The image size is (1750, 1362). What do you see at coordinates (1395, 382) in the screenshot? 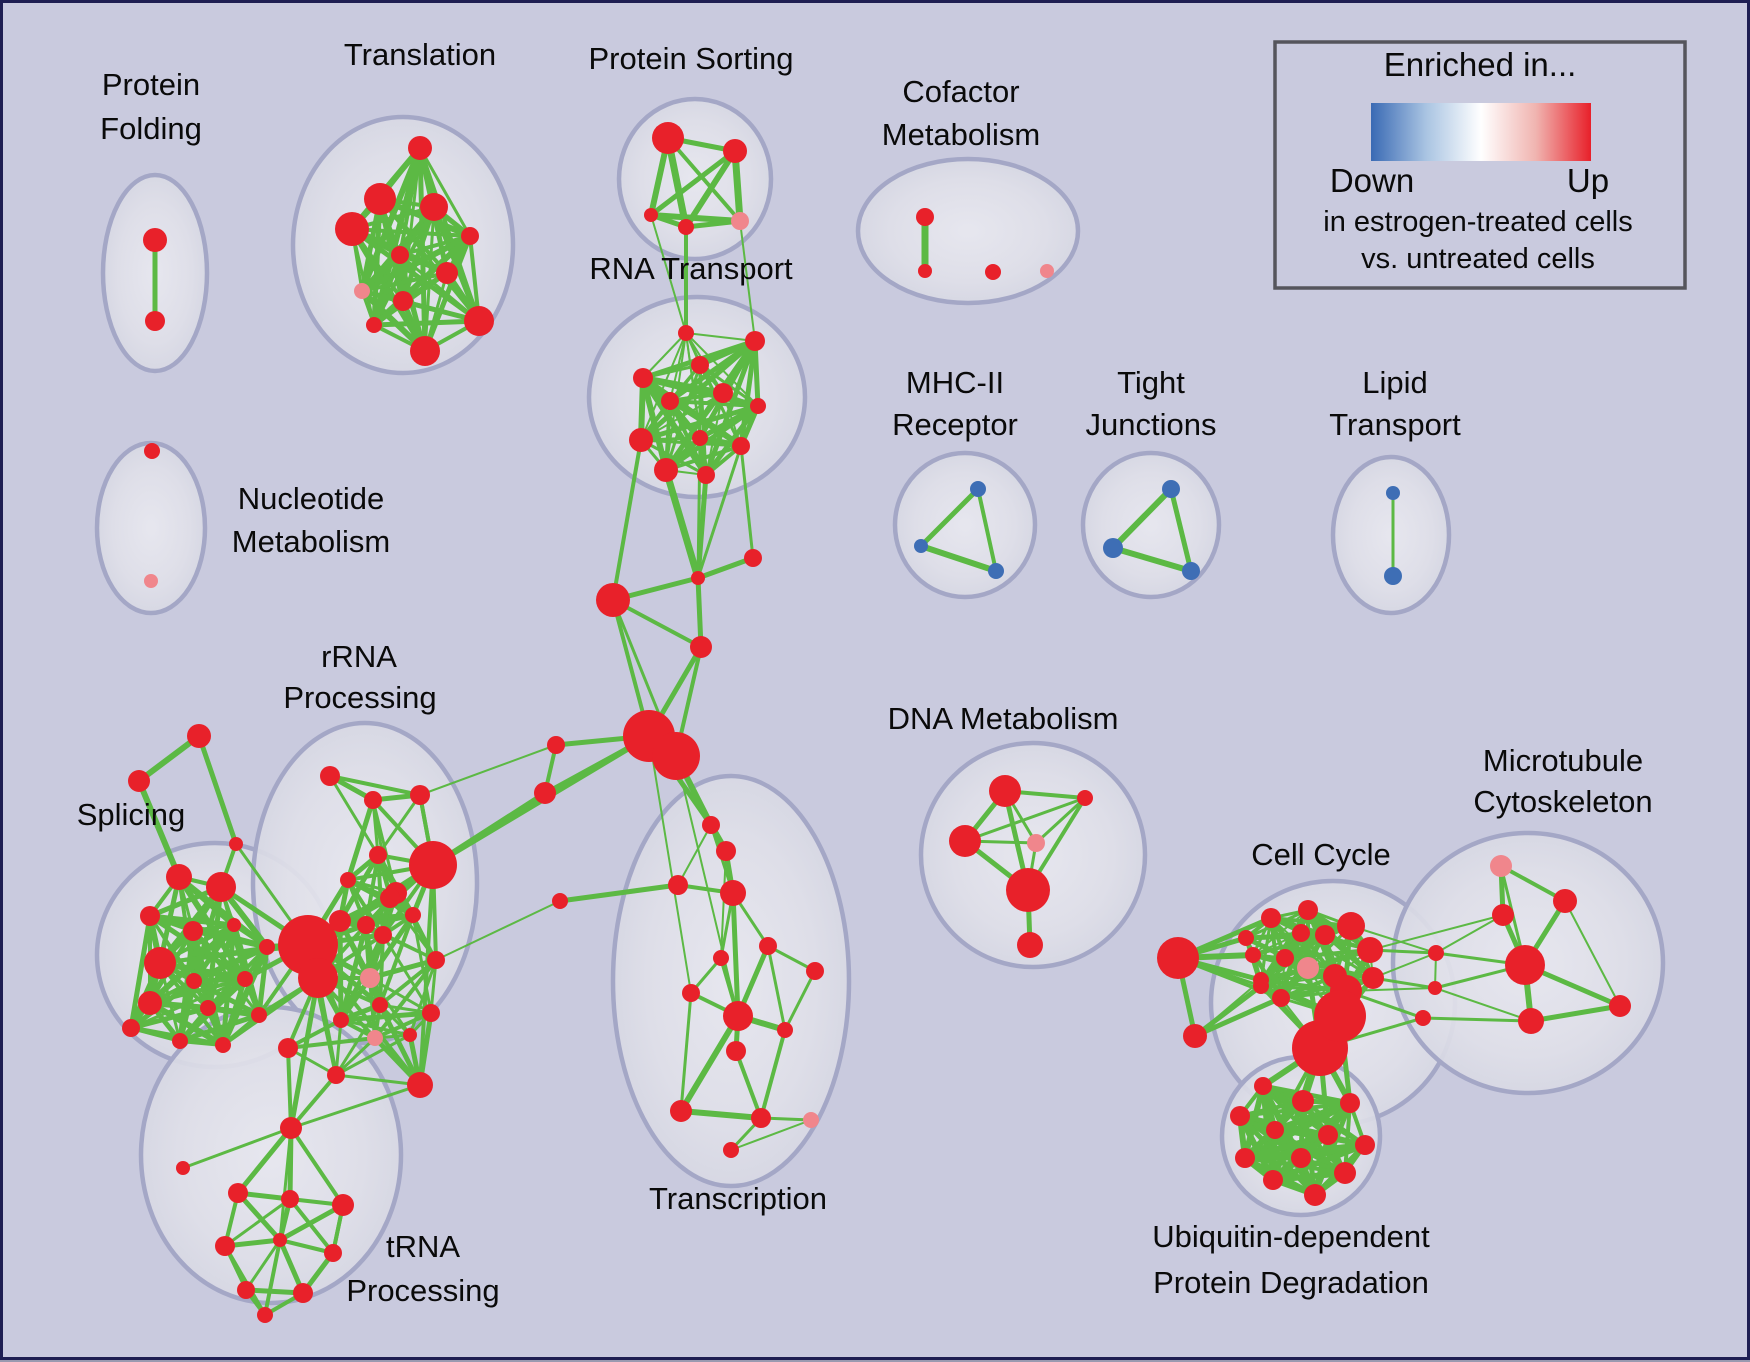
I see `cluster-label: Lipid` at bounding box center [1395, 382].